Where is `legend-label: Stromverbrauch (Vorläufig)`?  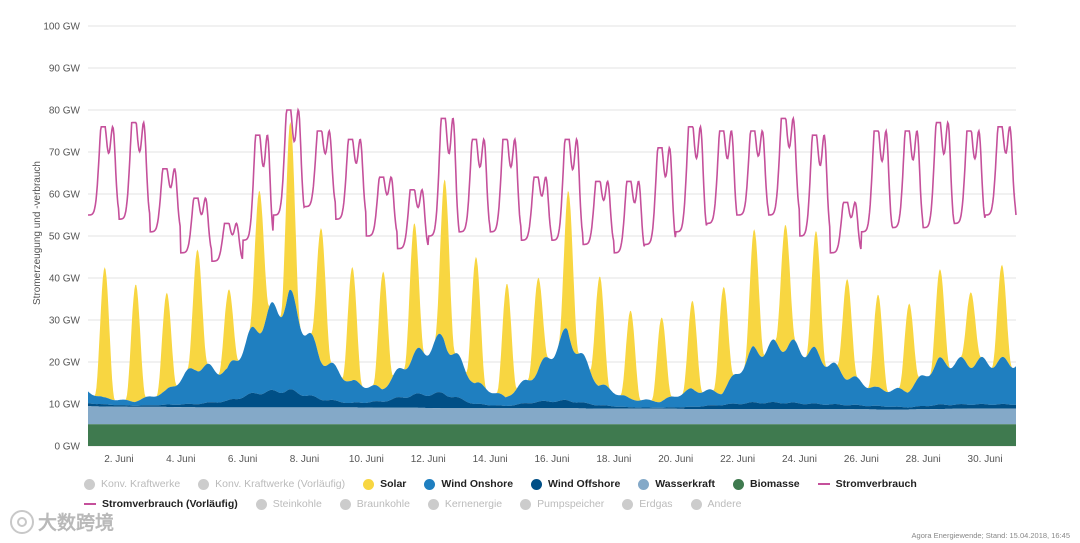
legend-label: Stromverbrauch (Vorläufig) is located at coordinates (170, 504).